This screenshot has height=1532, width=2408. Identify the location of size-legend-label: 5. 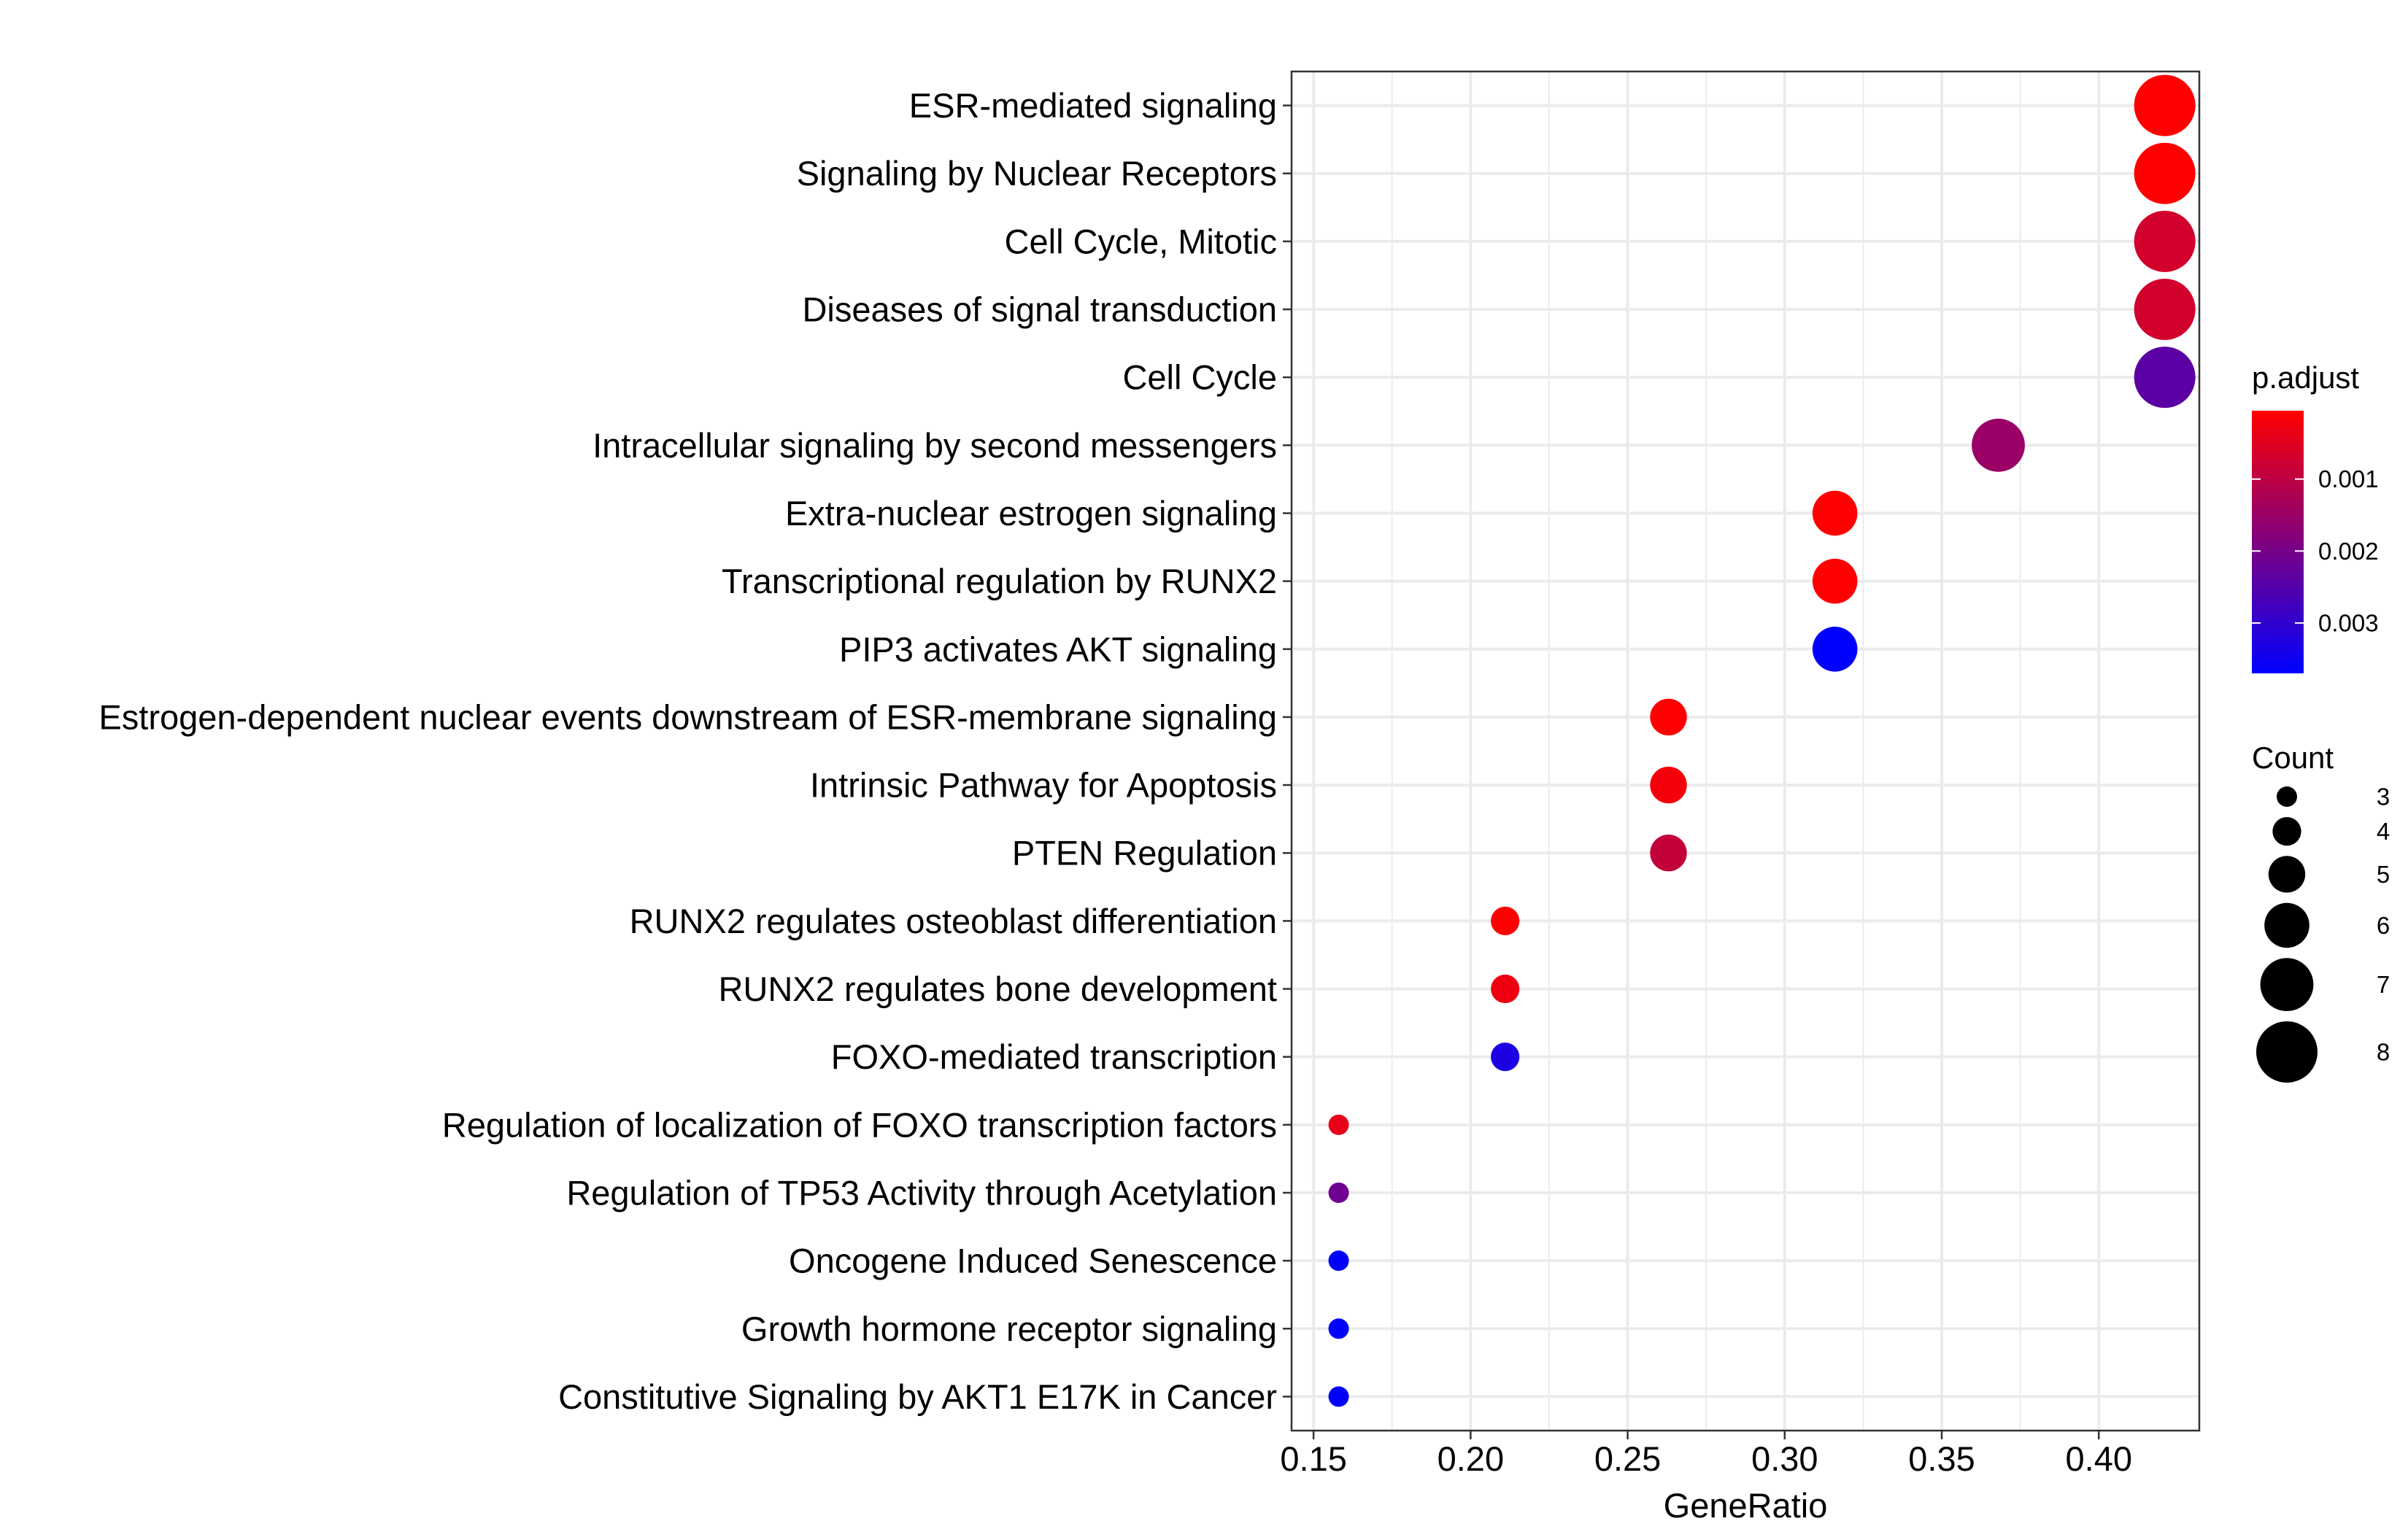
(2383, 875).